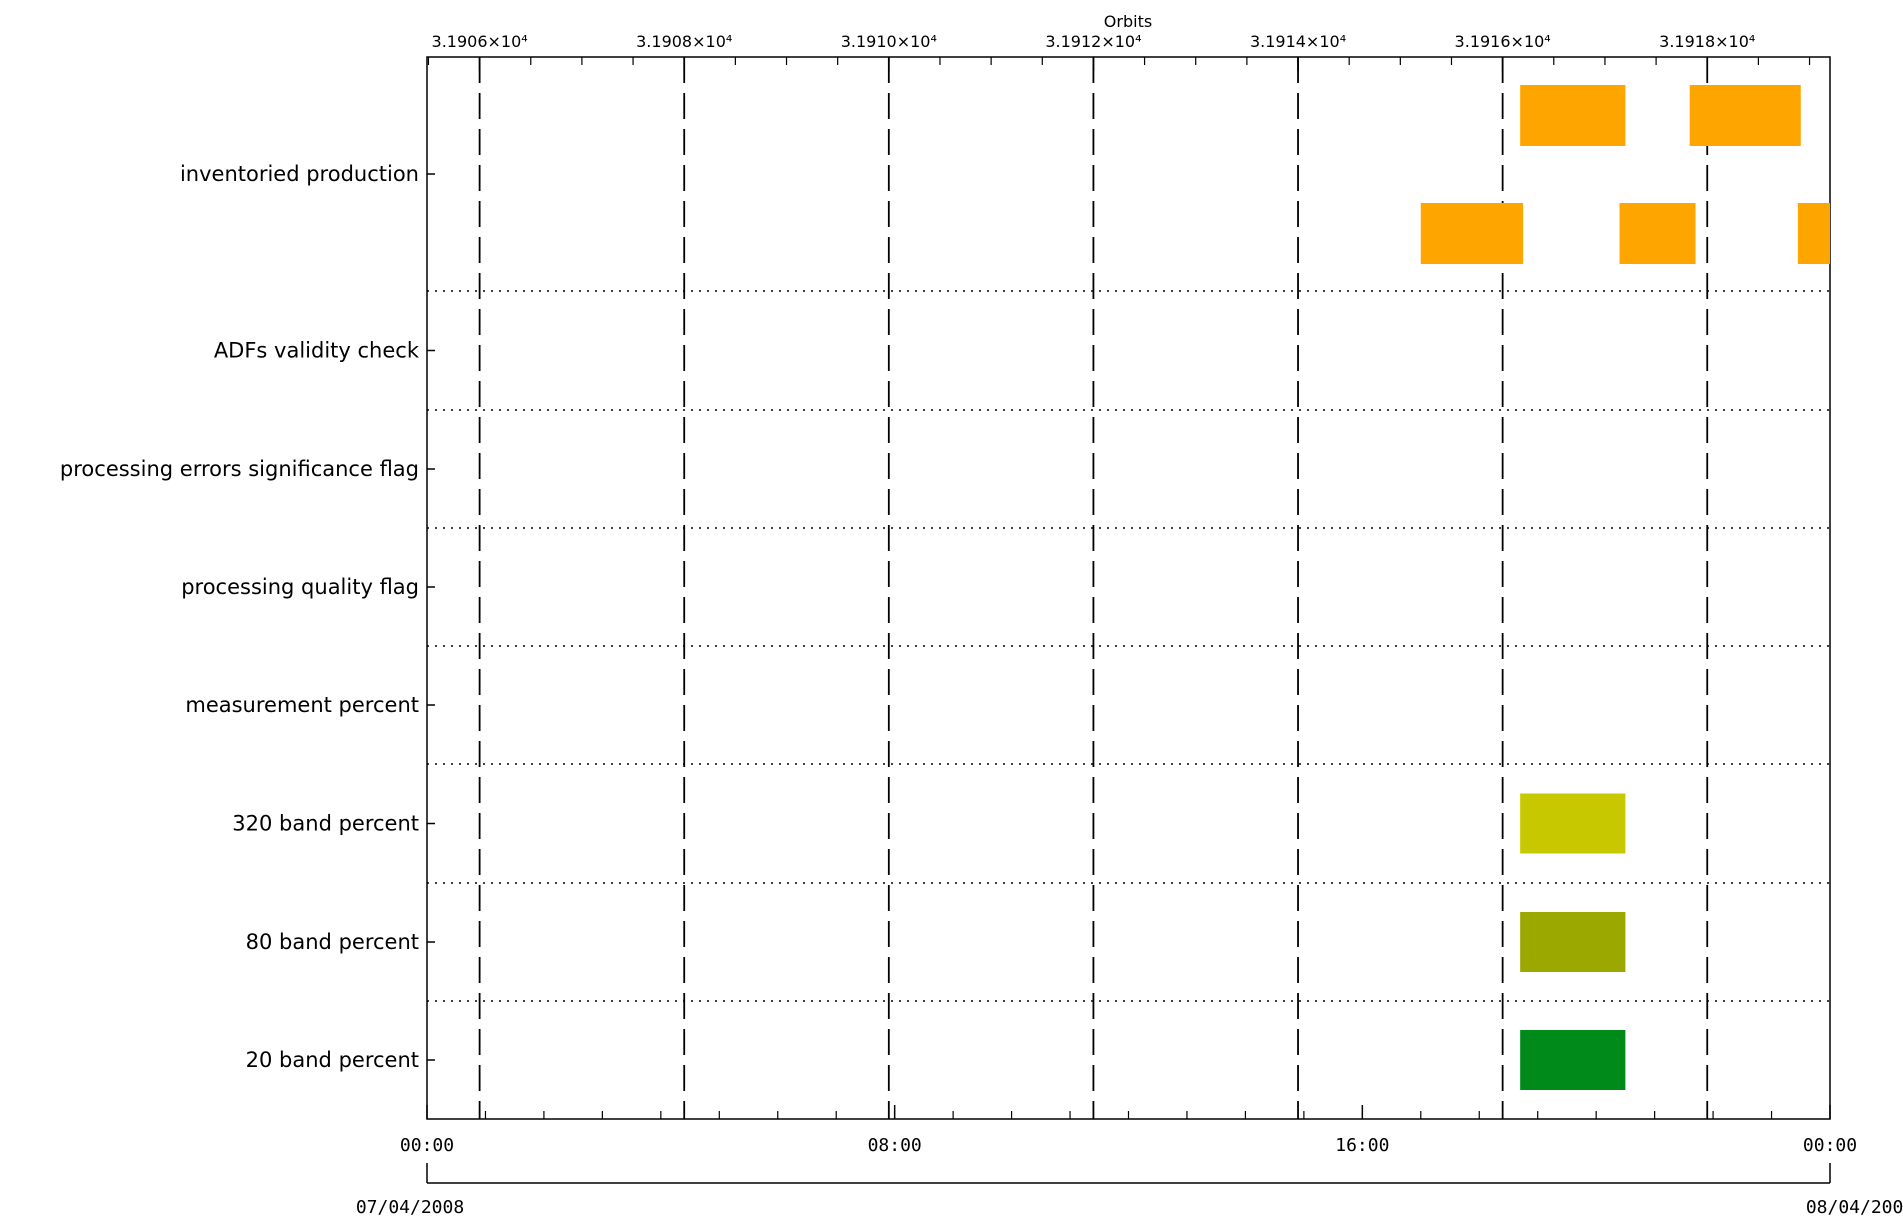  I want to click on row-label: processing quality flag, so click(300, 587).